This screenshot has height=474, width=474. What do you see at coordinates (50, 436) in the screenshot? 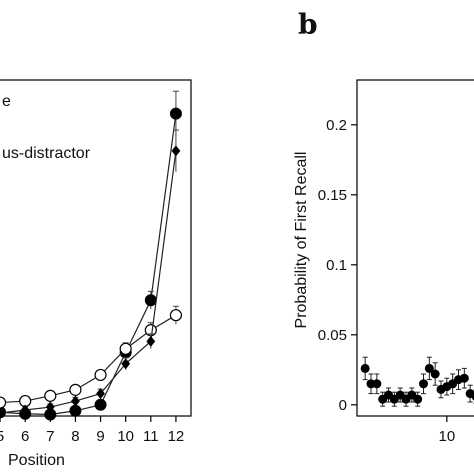
I see `panel-a-x-tick-label: 7` at bounding box center [50, 436].